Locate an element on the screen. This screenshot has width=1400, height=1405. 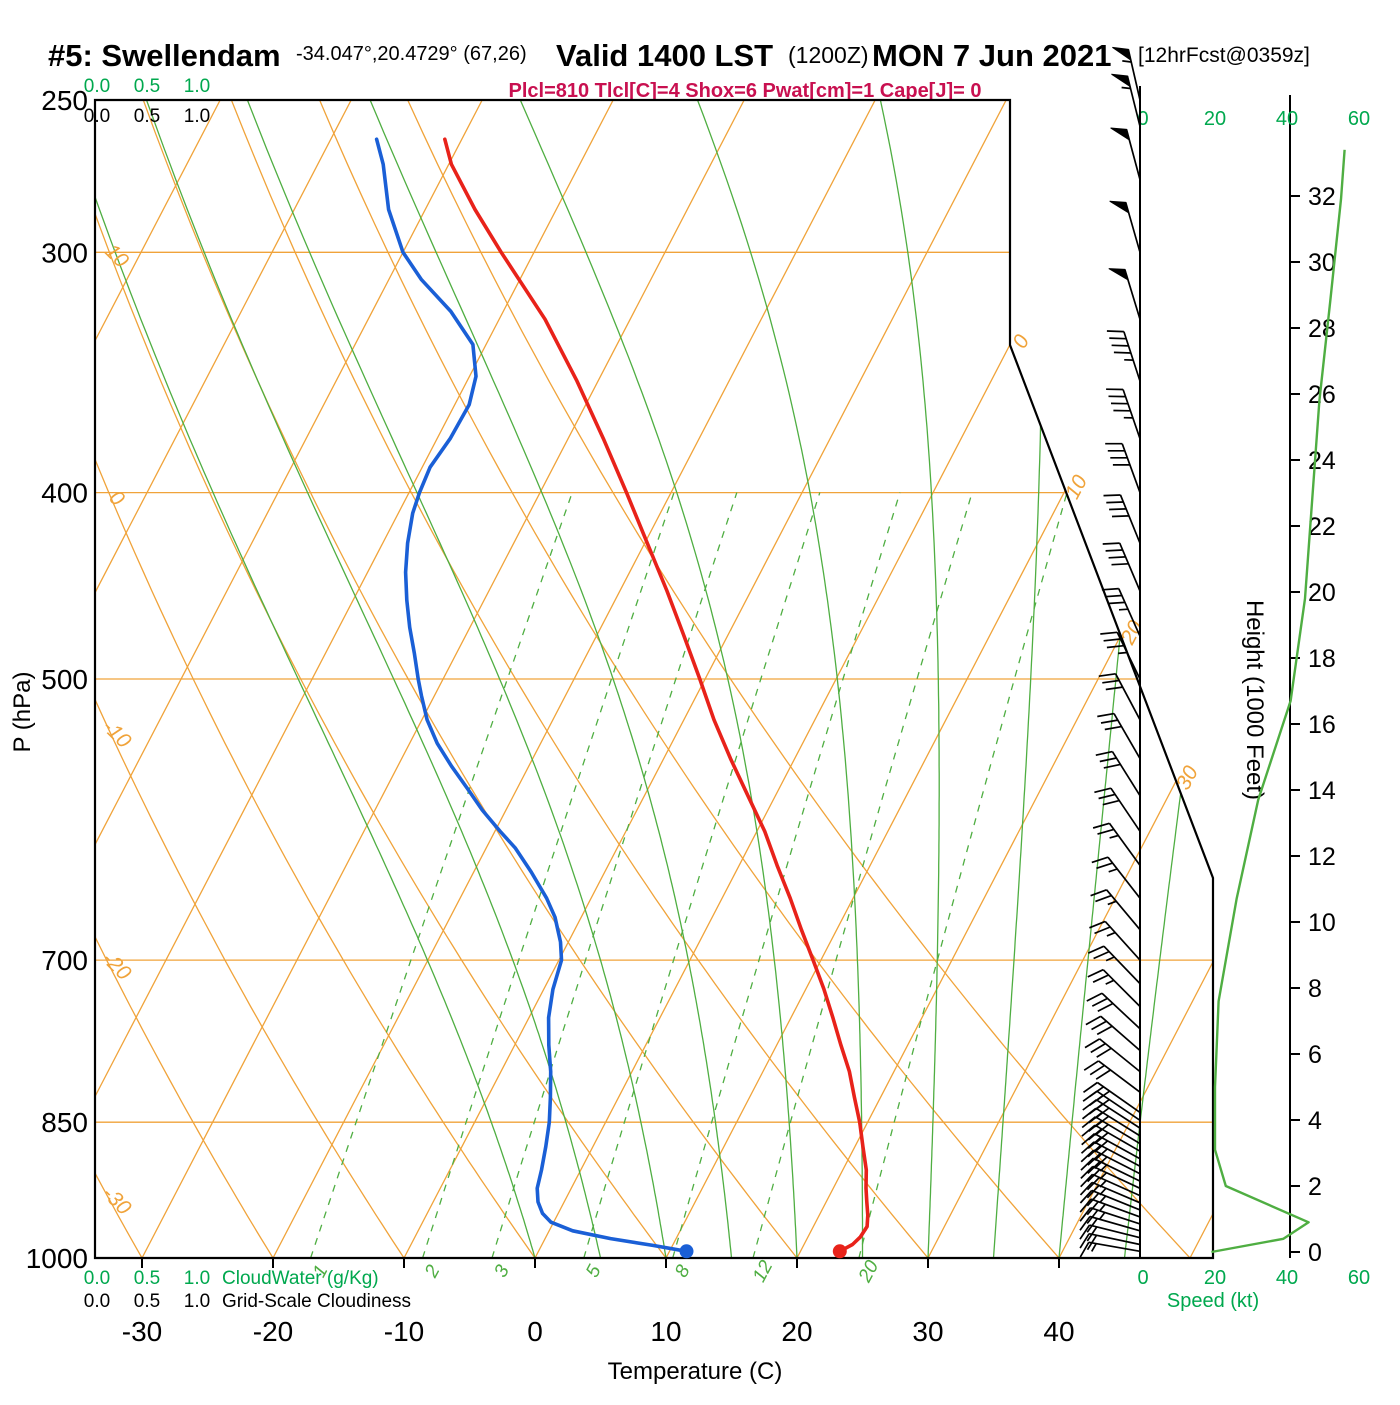
height-tick-label: 22 is located at coordinates (1322, 527).